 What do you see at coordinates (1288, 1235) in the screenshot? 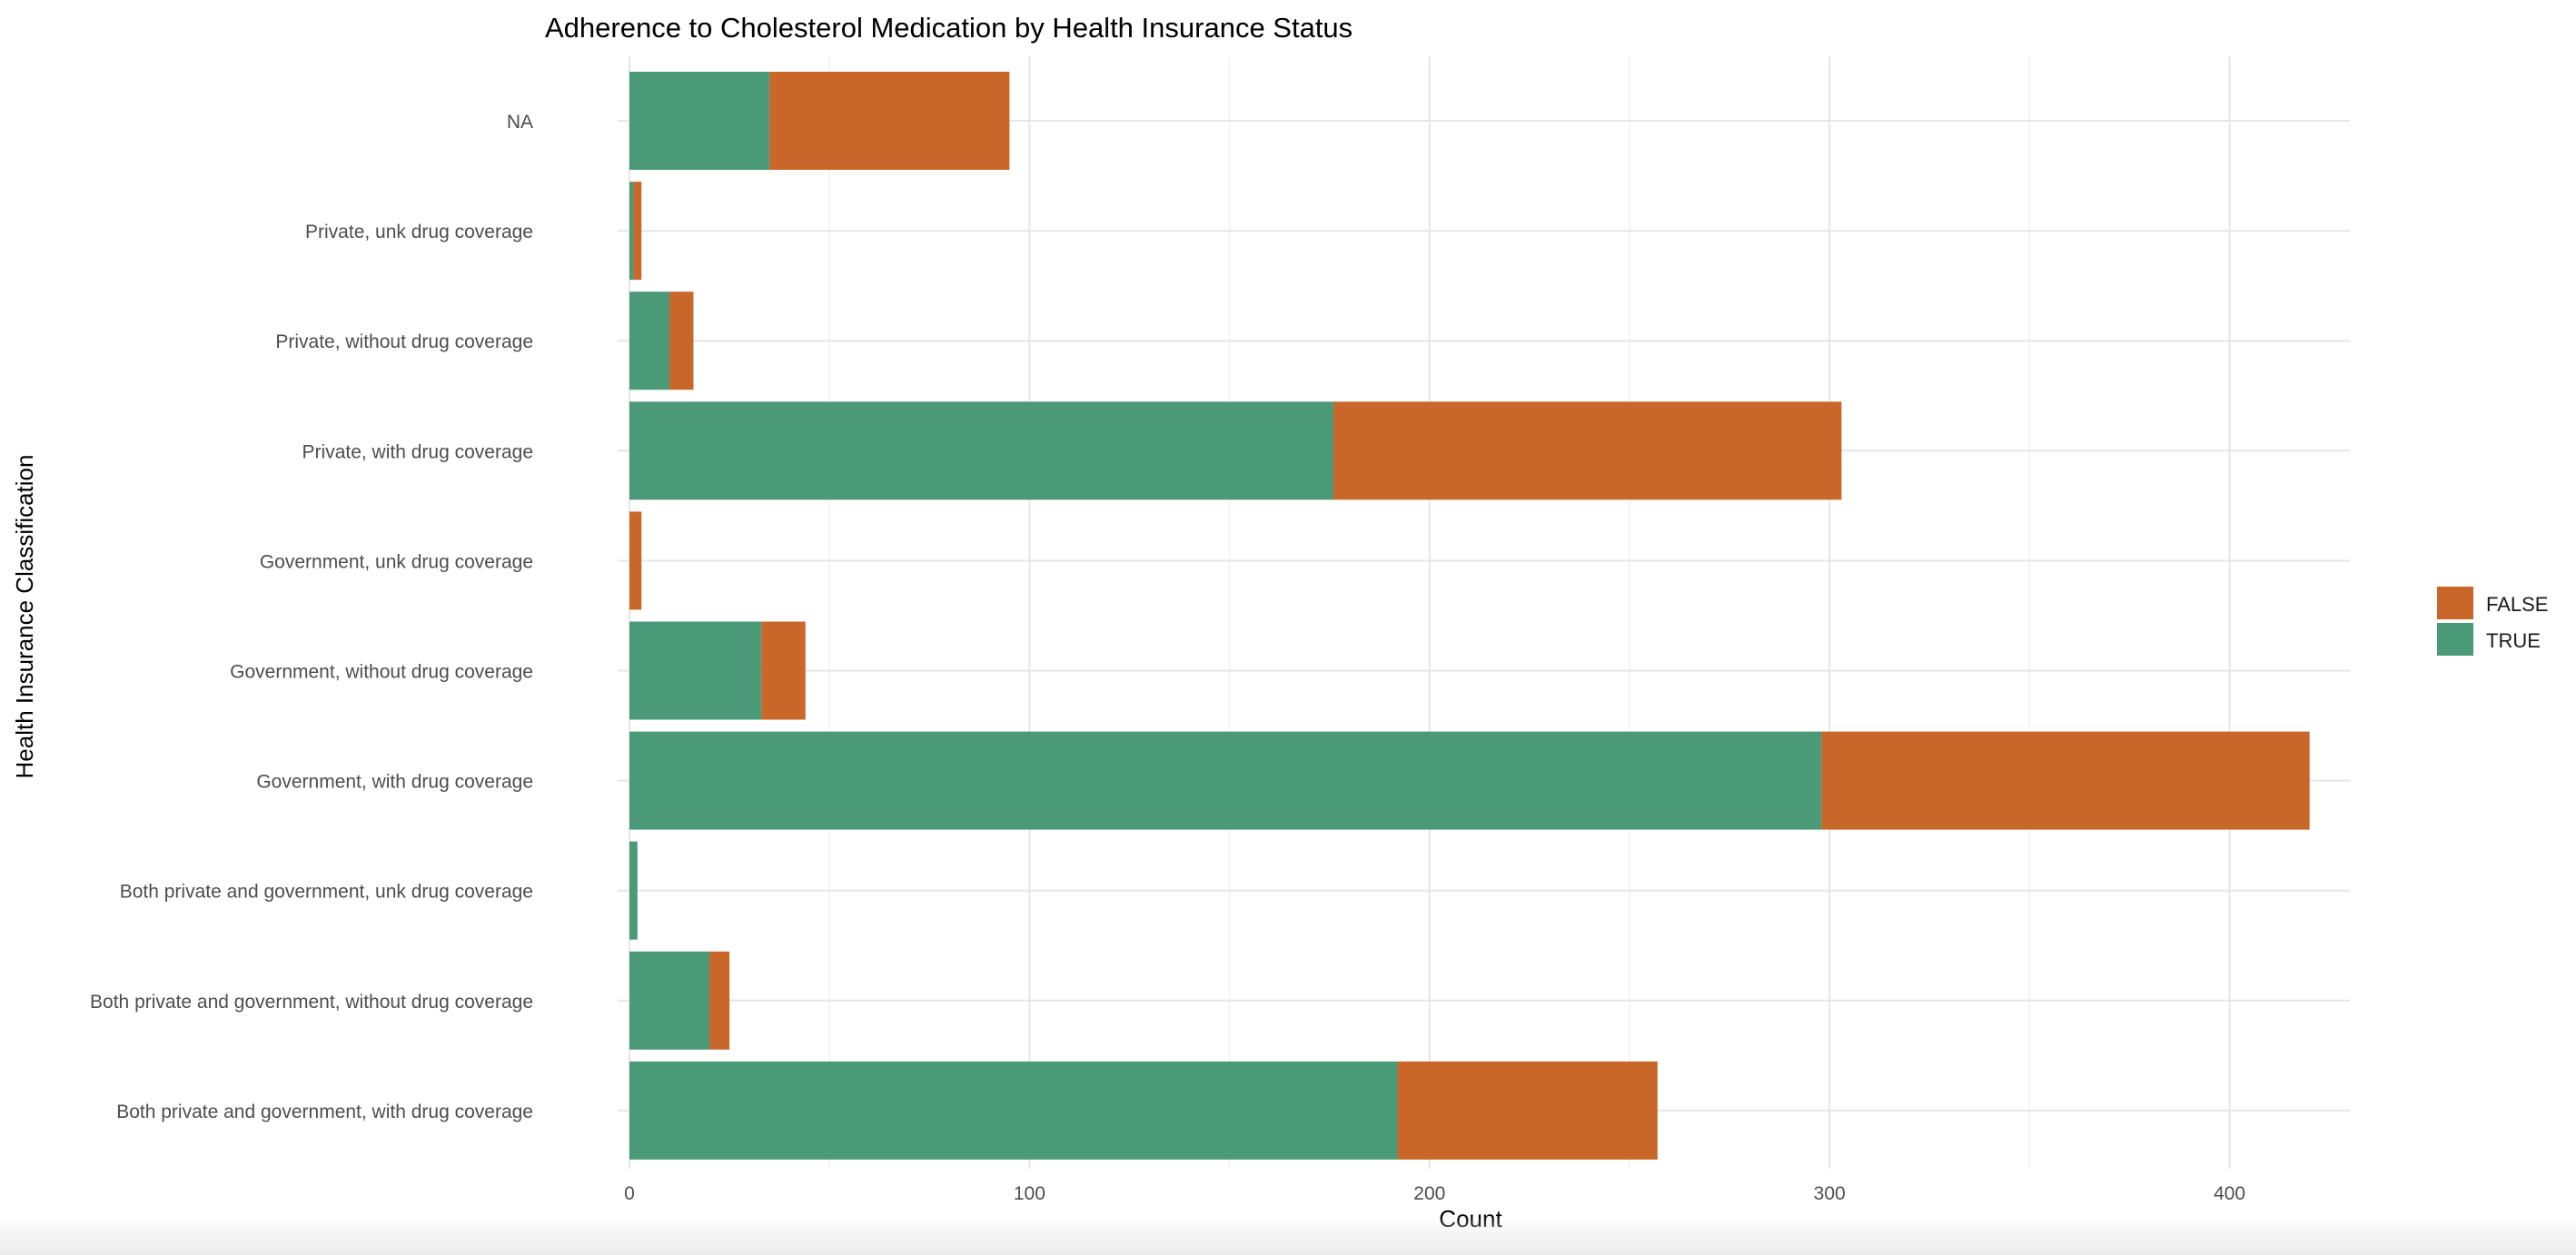
I see `bottom-shadow` at bounding box center [1288, 1235].